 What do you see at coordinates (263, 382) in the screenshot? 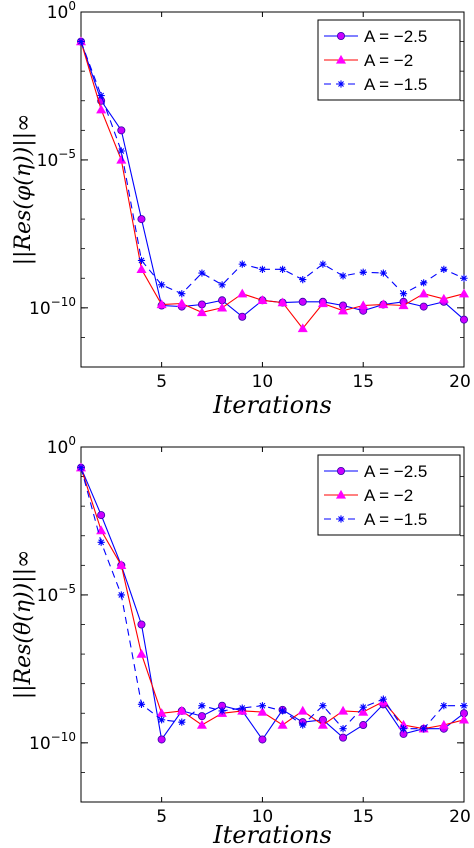
I see `x-tick-label: 10` at bounding box center [263, 382].